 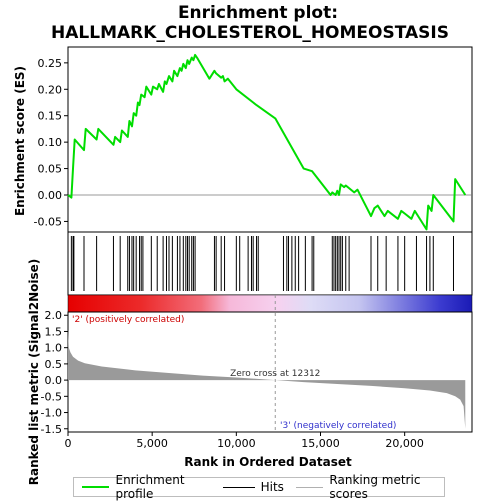 What do you see at coordinates (275, 374) in the screenshot?
I see `zero-cross-label: Zero cross at 12312` at bounding box center [275, 374].